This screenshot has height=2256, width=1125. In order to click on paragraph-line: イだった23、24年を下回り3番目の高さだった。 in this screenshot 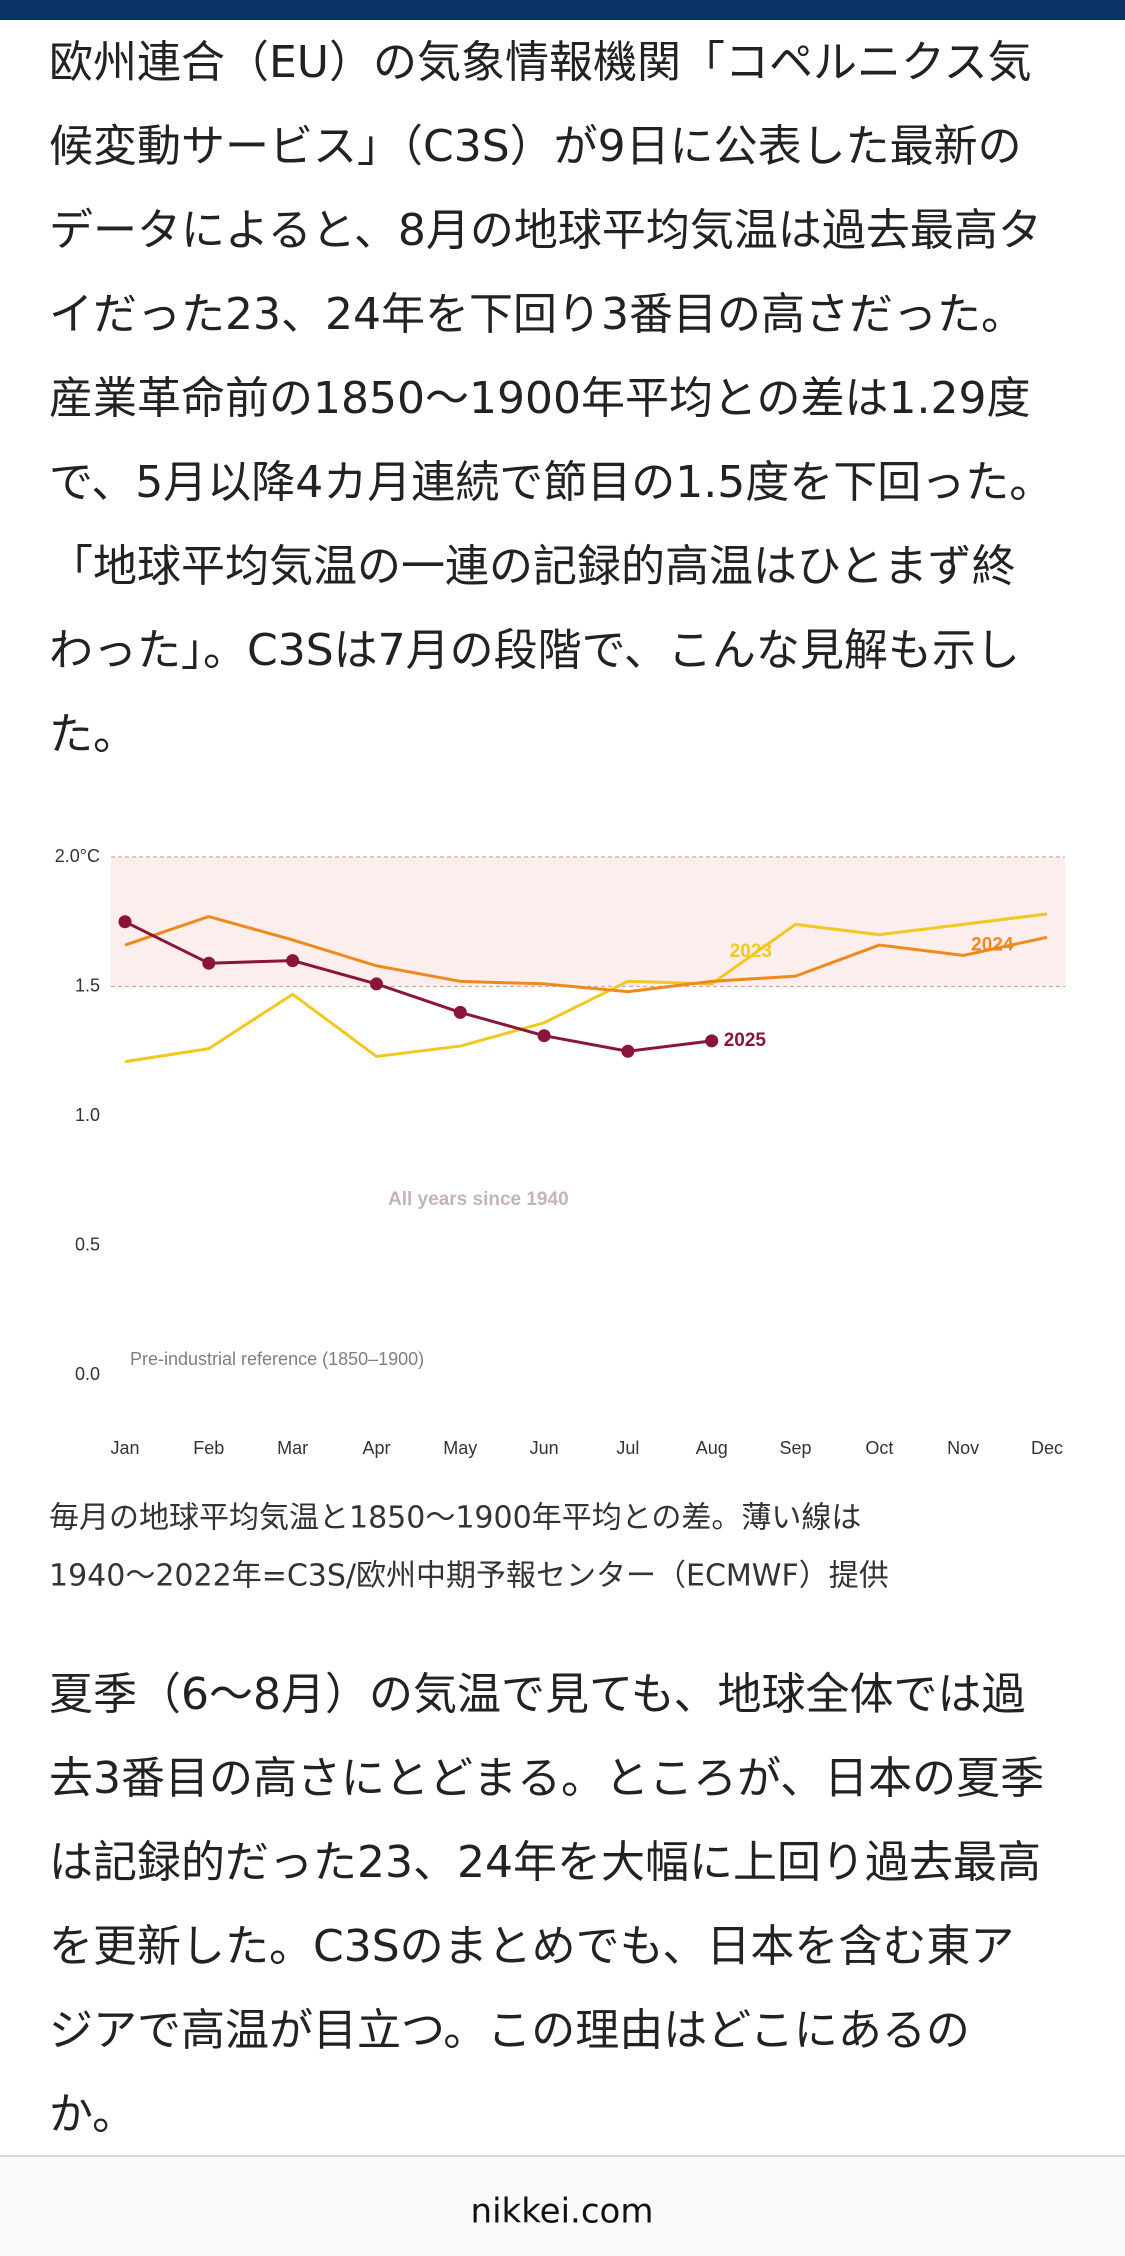, I will do `click(537, 314)`.